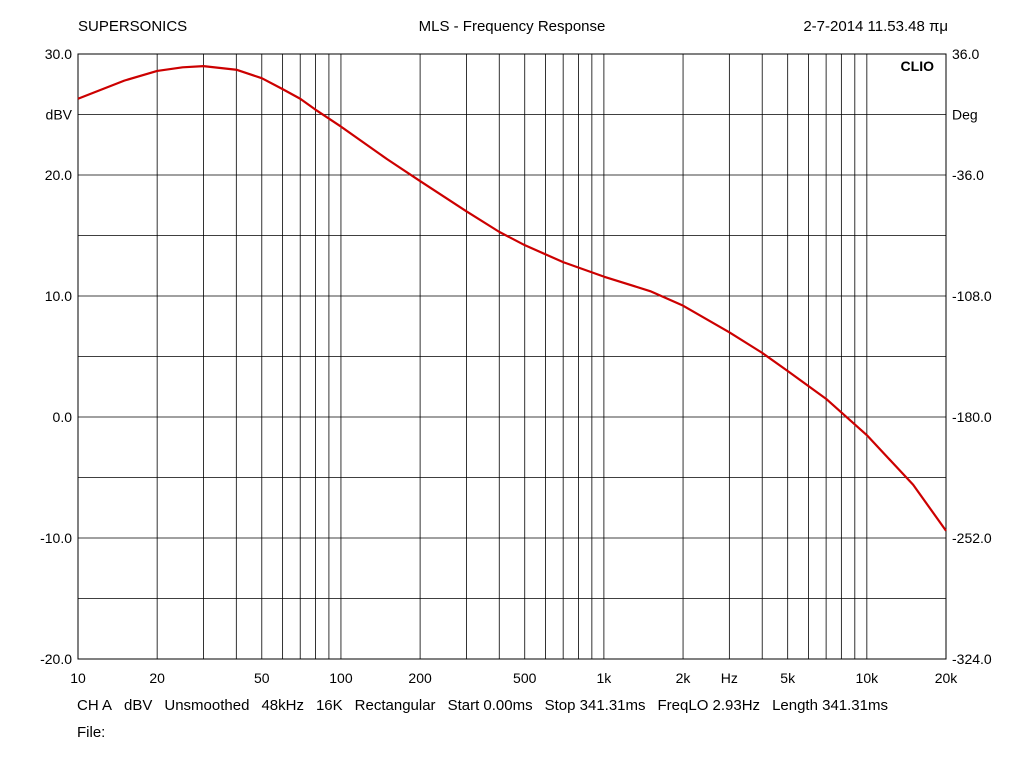  What do you see at coordinates (875, 26) in the screenshot?
I see `timestamp: 2-7-2014 11.53.48 πμ` at bounding box center [875, 26].